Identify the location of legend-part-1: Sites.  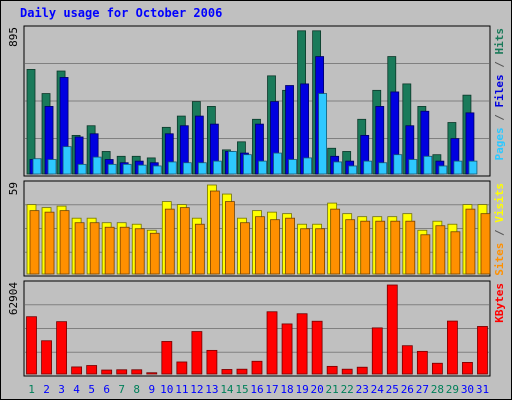
(499, 259).